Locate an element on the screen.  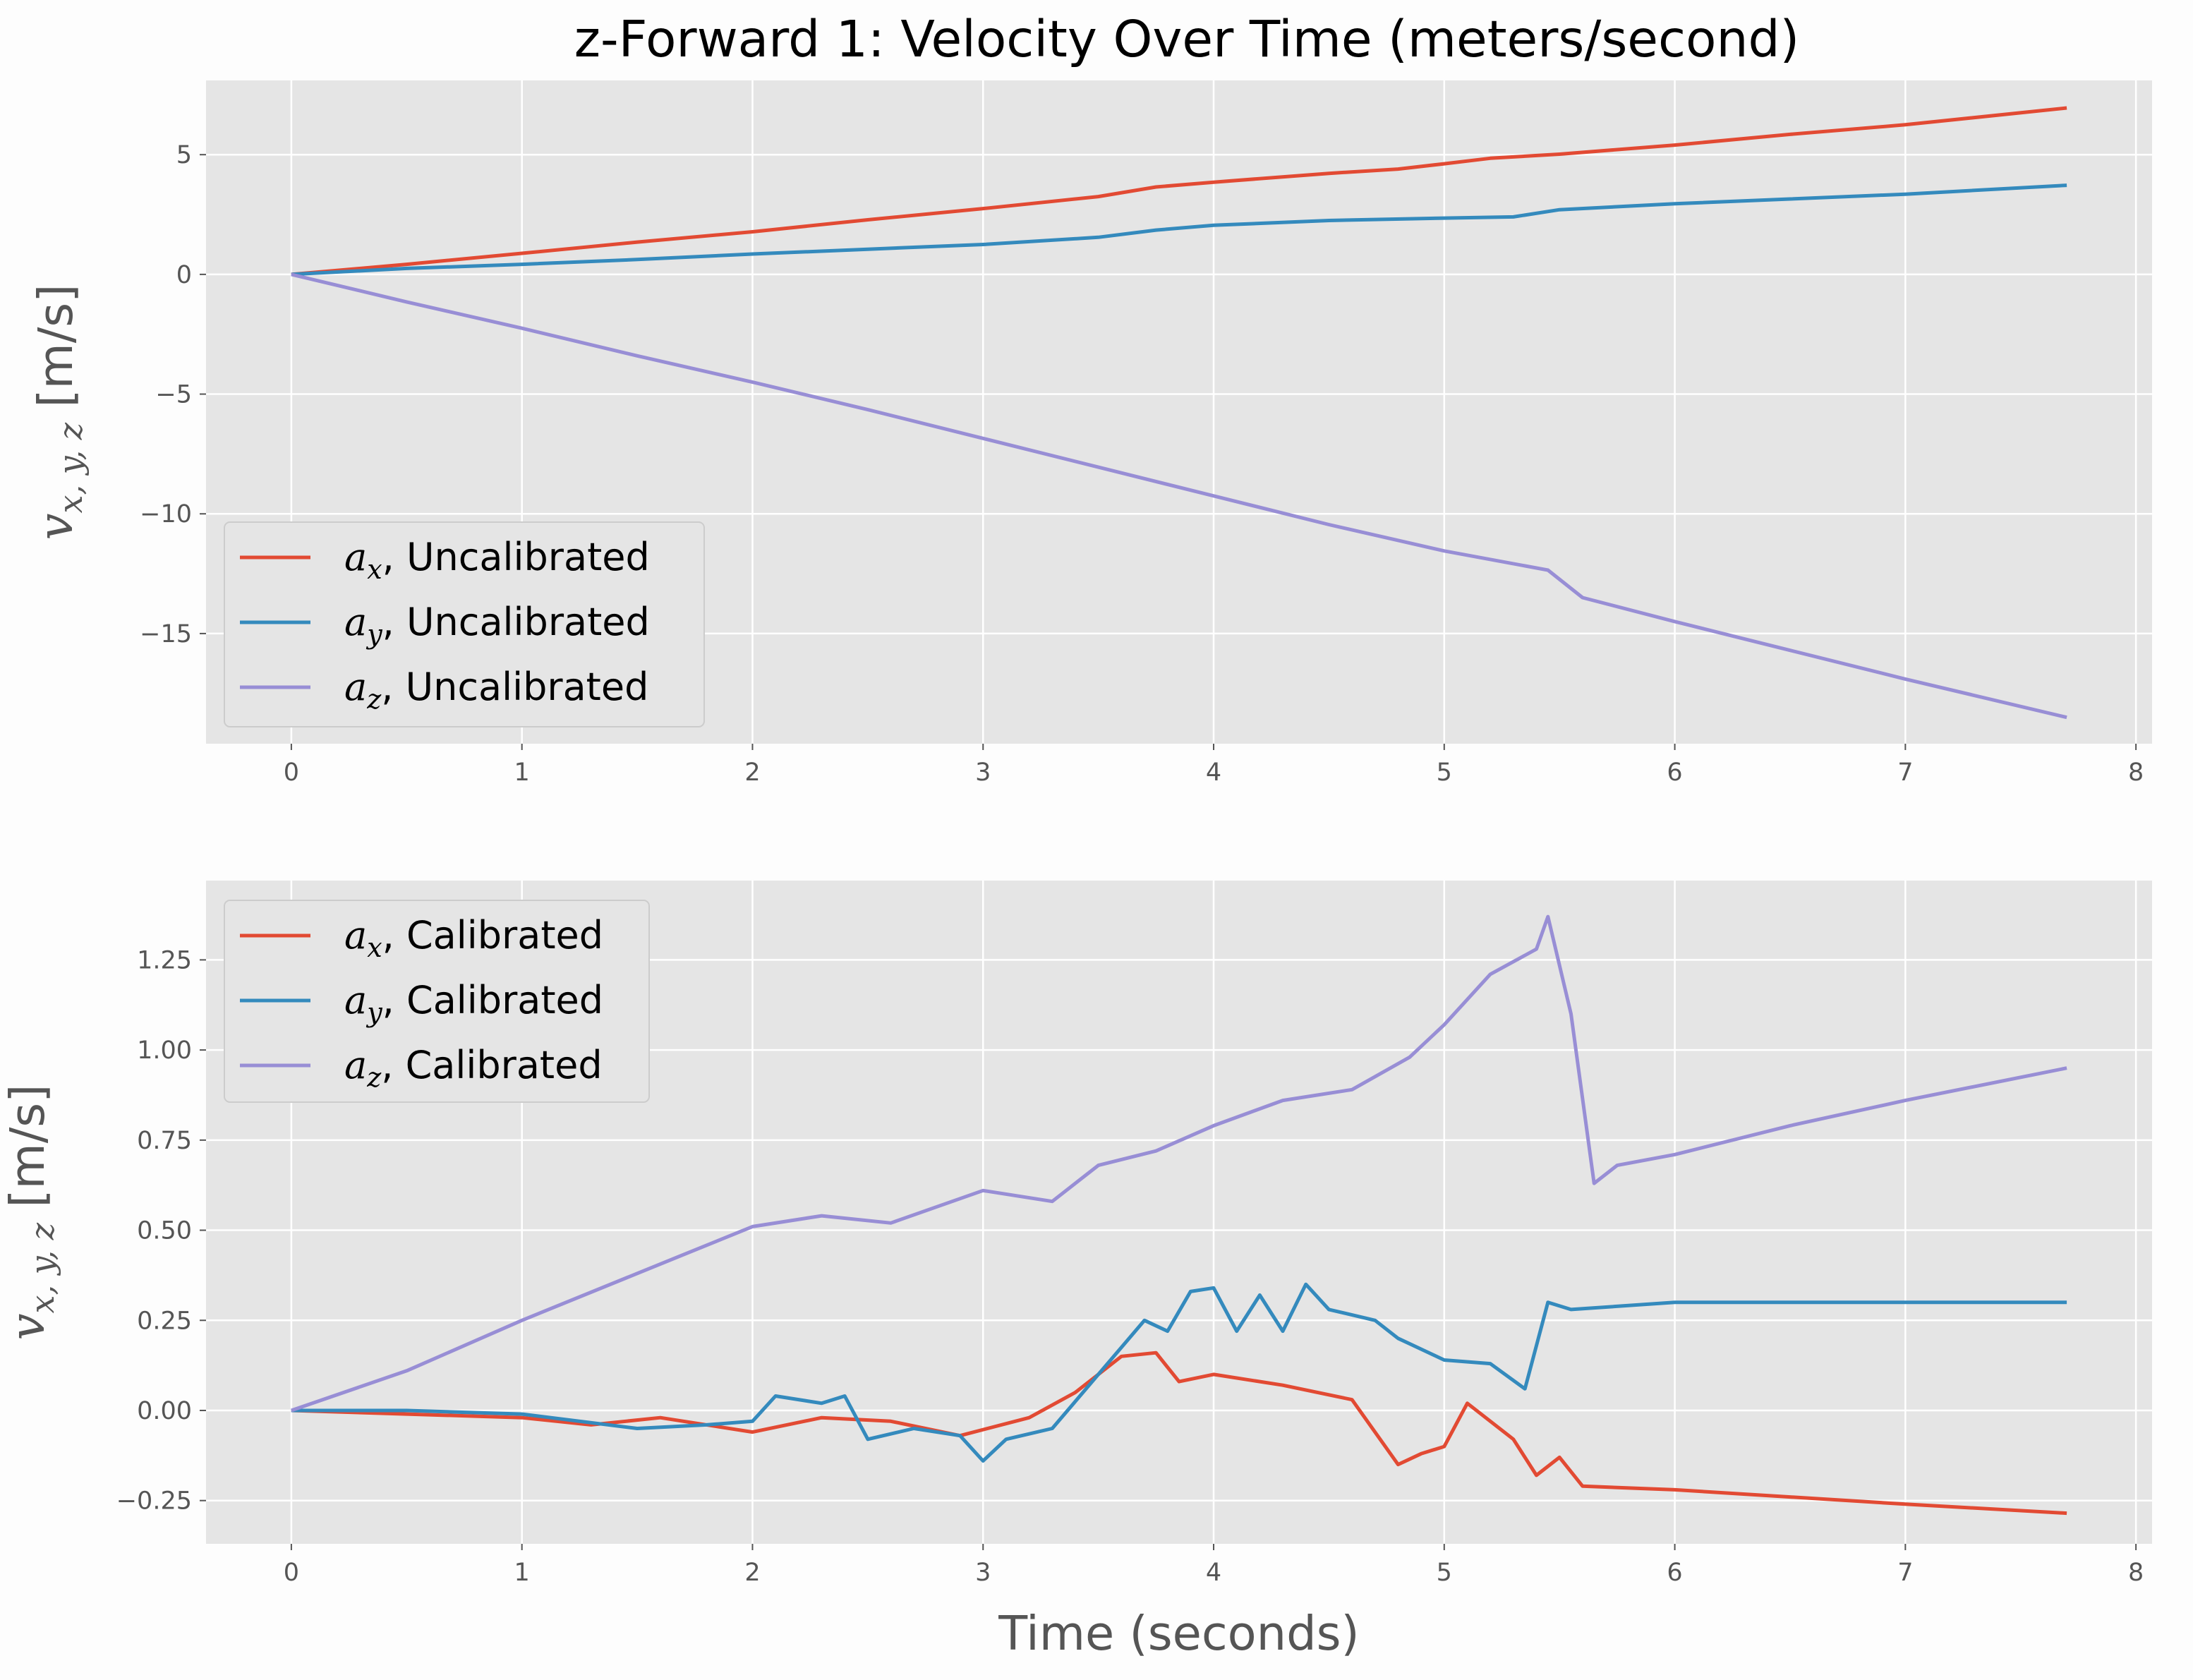
legend-label: ay, Uncalibrated is located at coordinates (497, 625).